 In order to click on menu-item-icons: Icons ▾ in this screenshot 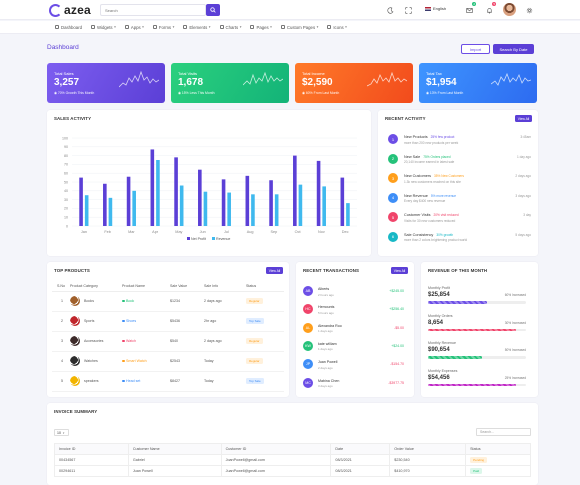, I will do `click(337, 27)`.